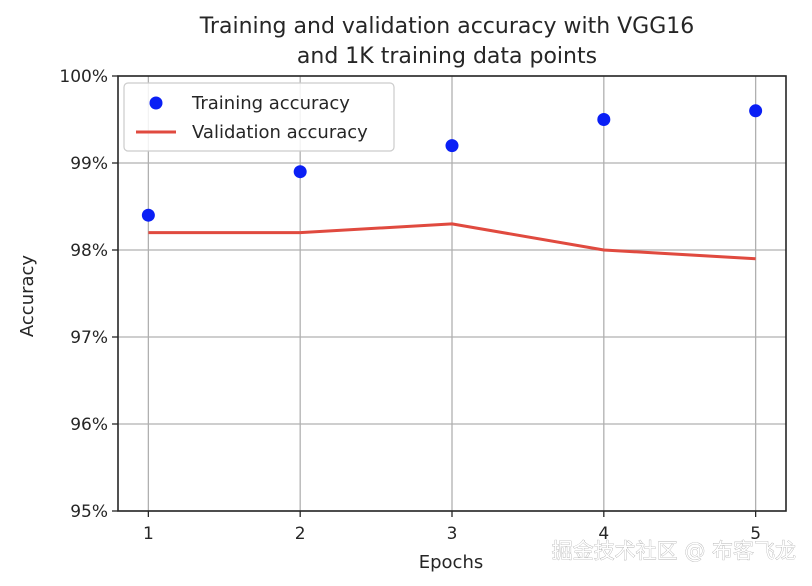 The width and height of the screenshot is (812, 586). Describe the element at coordinates (148, 534) in the screenshot. I see `x-tick-label: 1` at that location.